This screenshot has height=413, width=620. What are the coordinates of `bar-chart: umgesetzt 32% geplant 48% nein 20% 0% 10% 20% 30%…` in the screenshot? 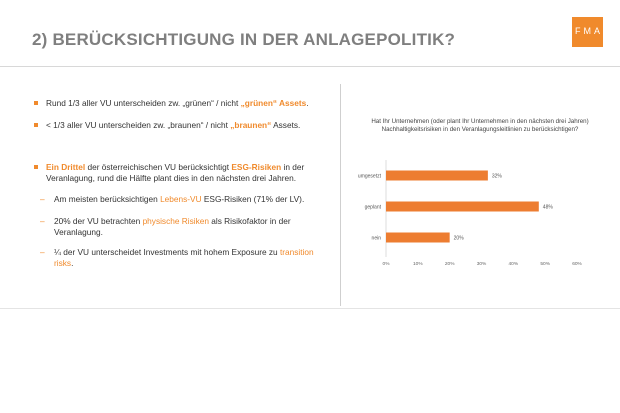 It's located at (470, 213).